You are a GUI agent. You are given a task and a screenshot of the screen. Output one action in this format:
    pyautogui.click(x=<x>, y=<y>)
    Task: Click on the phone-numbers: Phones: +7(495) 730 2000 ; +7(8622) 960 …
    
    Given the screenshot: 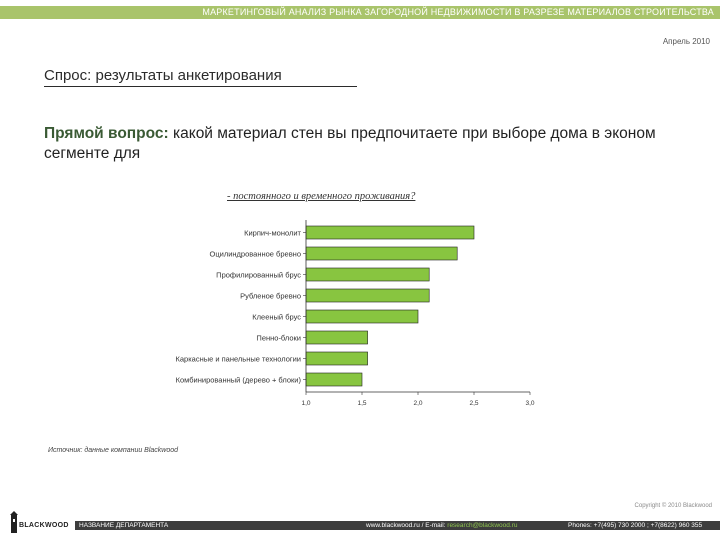 What is the action you would take?
    pyautogui.click(x=635, y=525)
    